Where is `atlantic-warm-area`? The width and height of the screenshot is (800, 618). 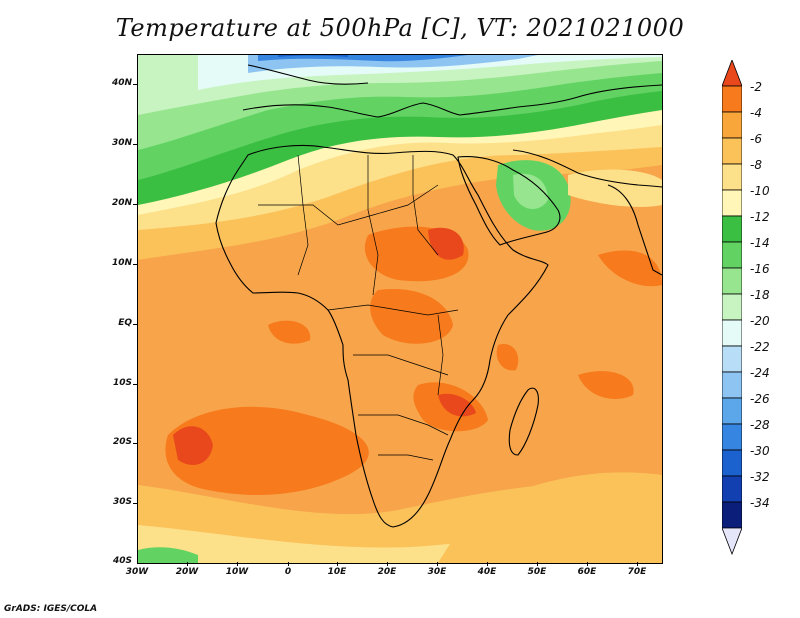 atlantic-warm-area is located at coordinates (267, 450).